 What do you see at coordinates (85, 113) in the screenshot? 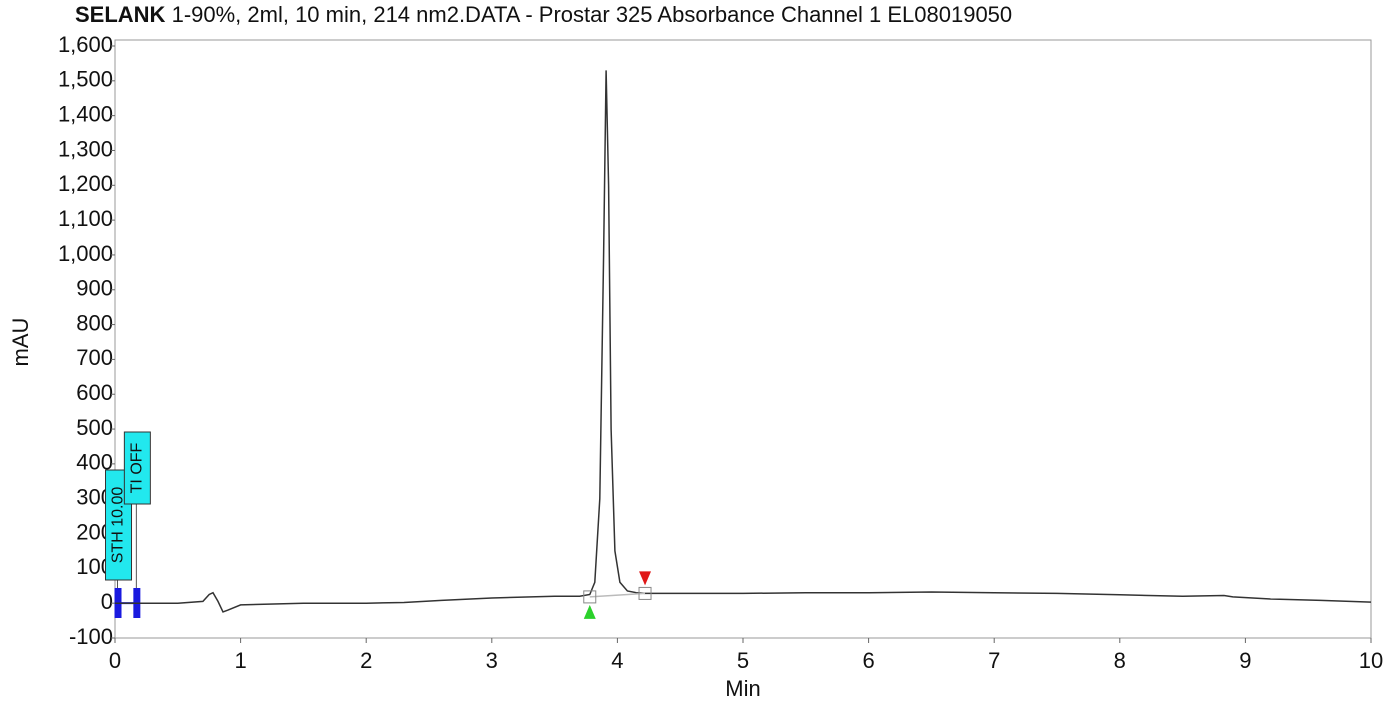
I see `y-tick-label: 1,400` at bounding box center [85, 113].